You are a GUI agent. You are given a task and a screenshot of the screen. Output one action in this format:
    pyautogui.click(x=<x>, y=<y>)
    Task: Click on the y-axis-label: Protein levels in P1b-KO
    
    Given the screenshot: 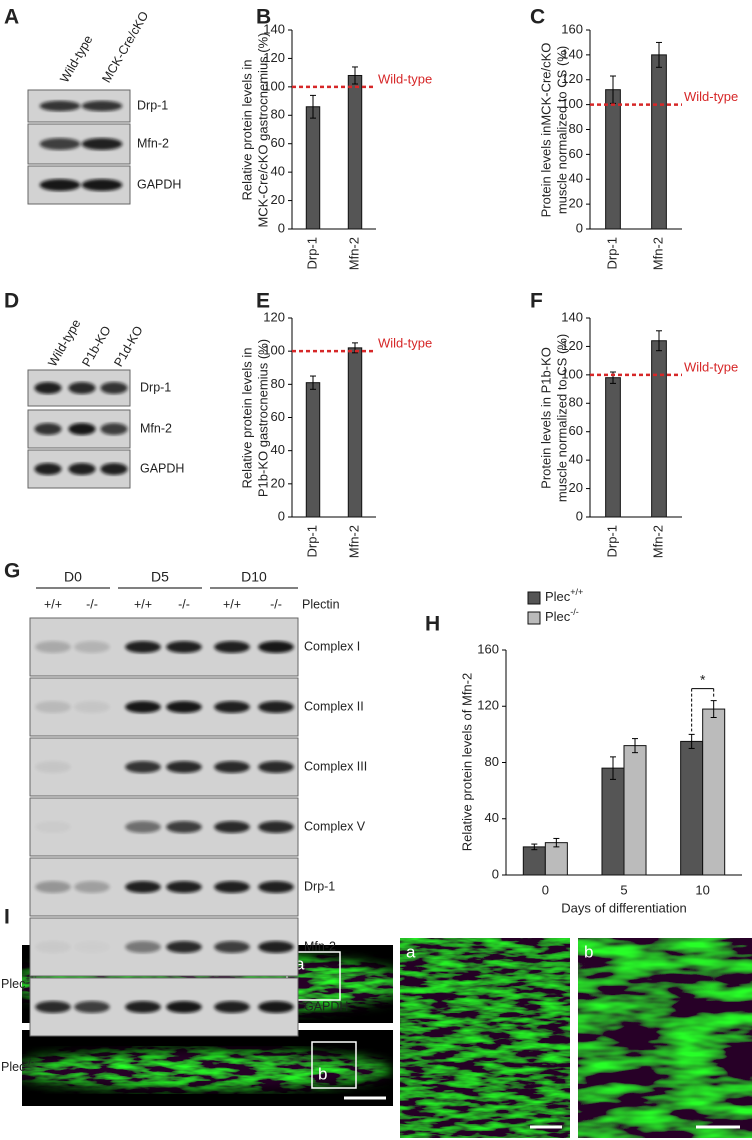 What is the action you would take?
    pyautogui.click(x=545, y=418)
    